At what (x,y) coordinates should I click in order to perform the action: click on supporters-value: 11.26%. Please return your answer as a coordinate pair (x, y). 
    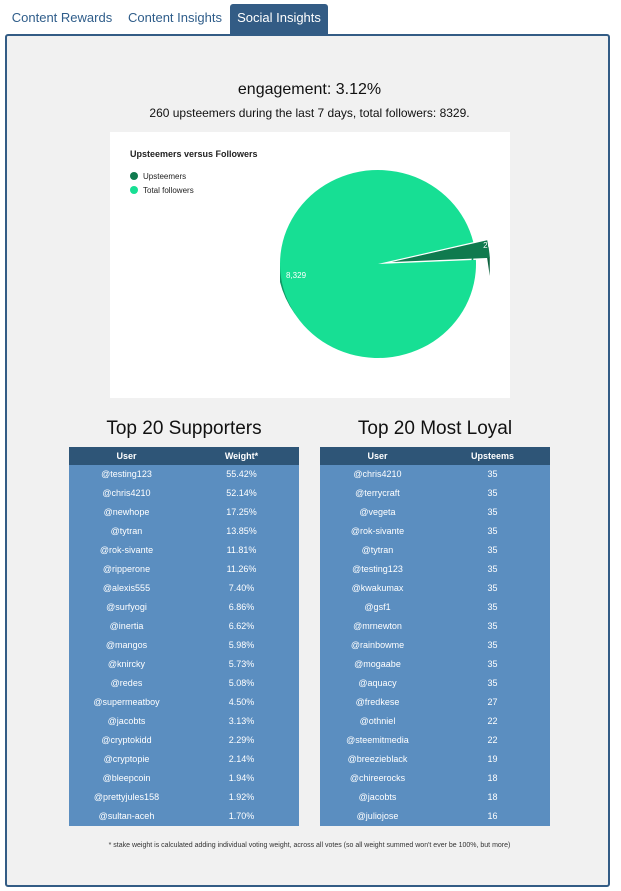
    Looking at the image, I should click on (241, 569).